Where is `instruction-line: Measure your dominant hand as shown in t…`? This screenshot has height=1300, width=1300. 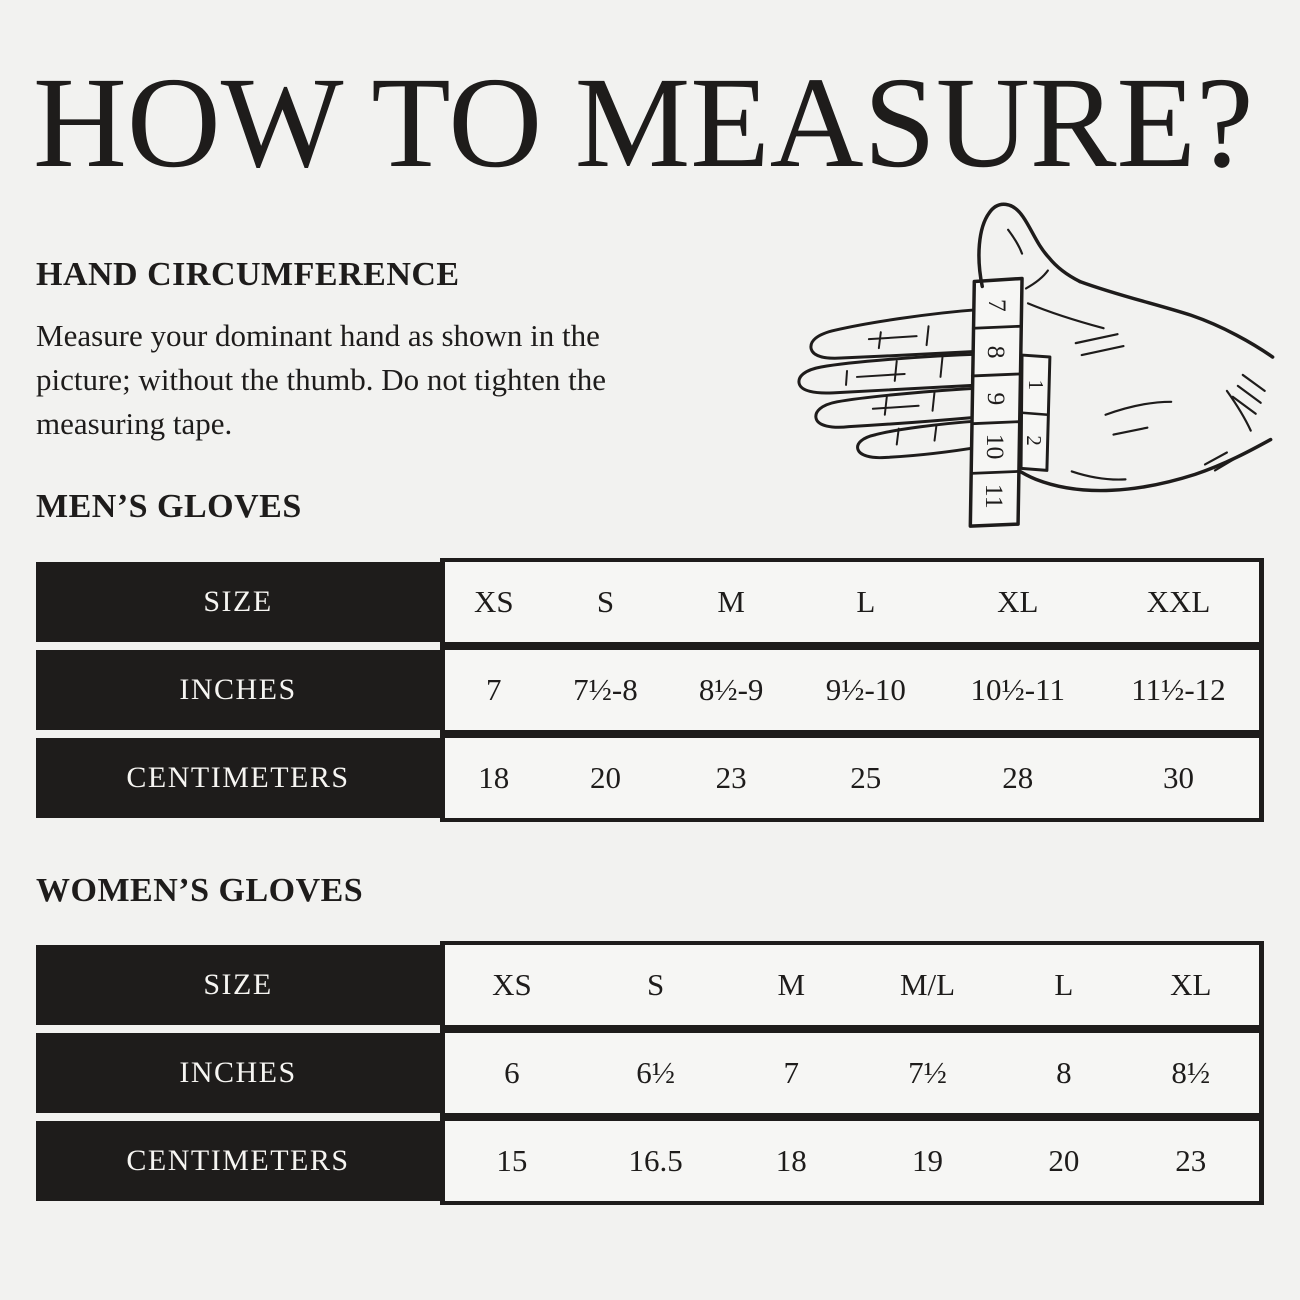
instruction-line: Measure your dominant hand as shown in t… is located at coordinates (318, 335).